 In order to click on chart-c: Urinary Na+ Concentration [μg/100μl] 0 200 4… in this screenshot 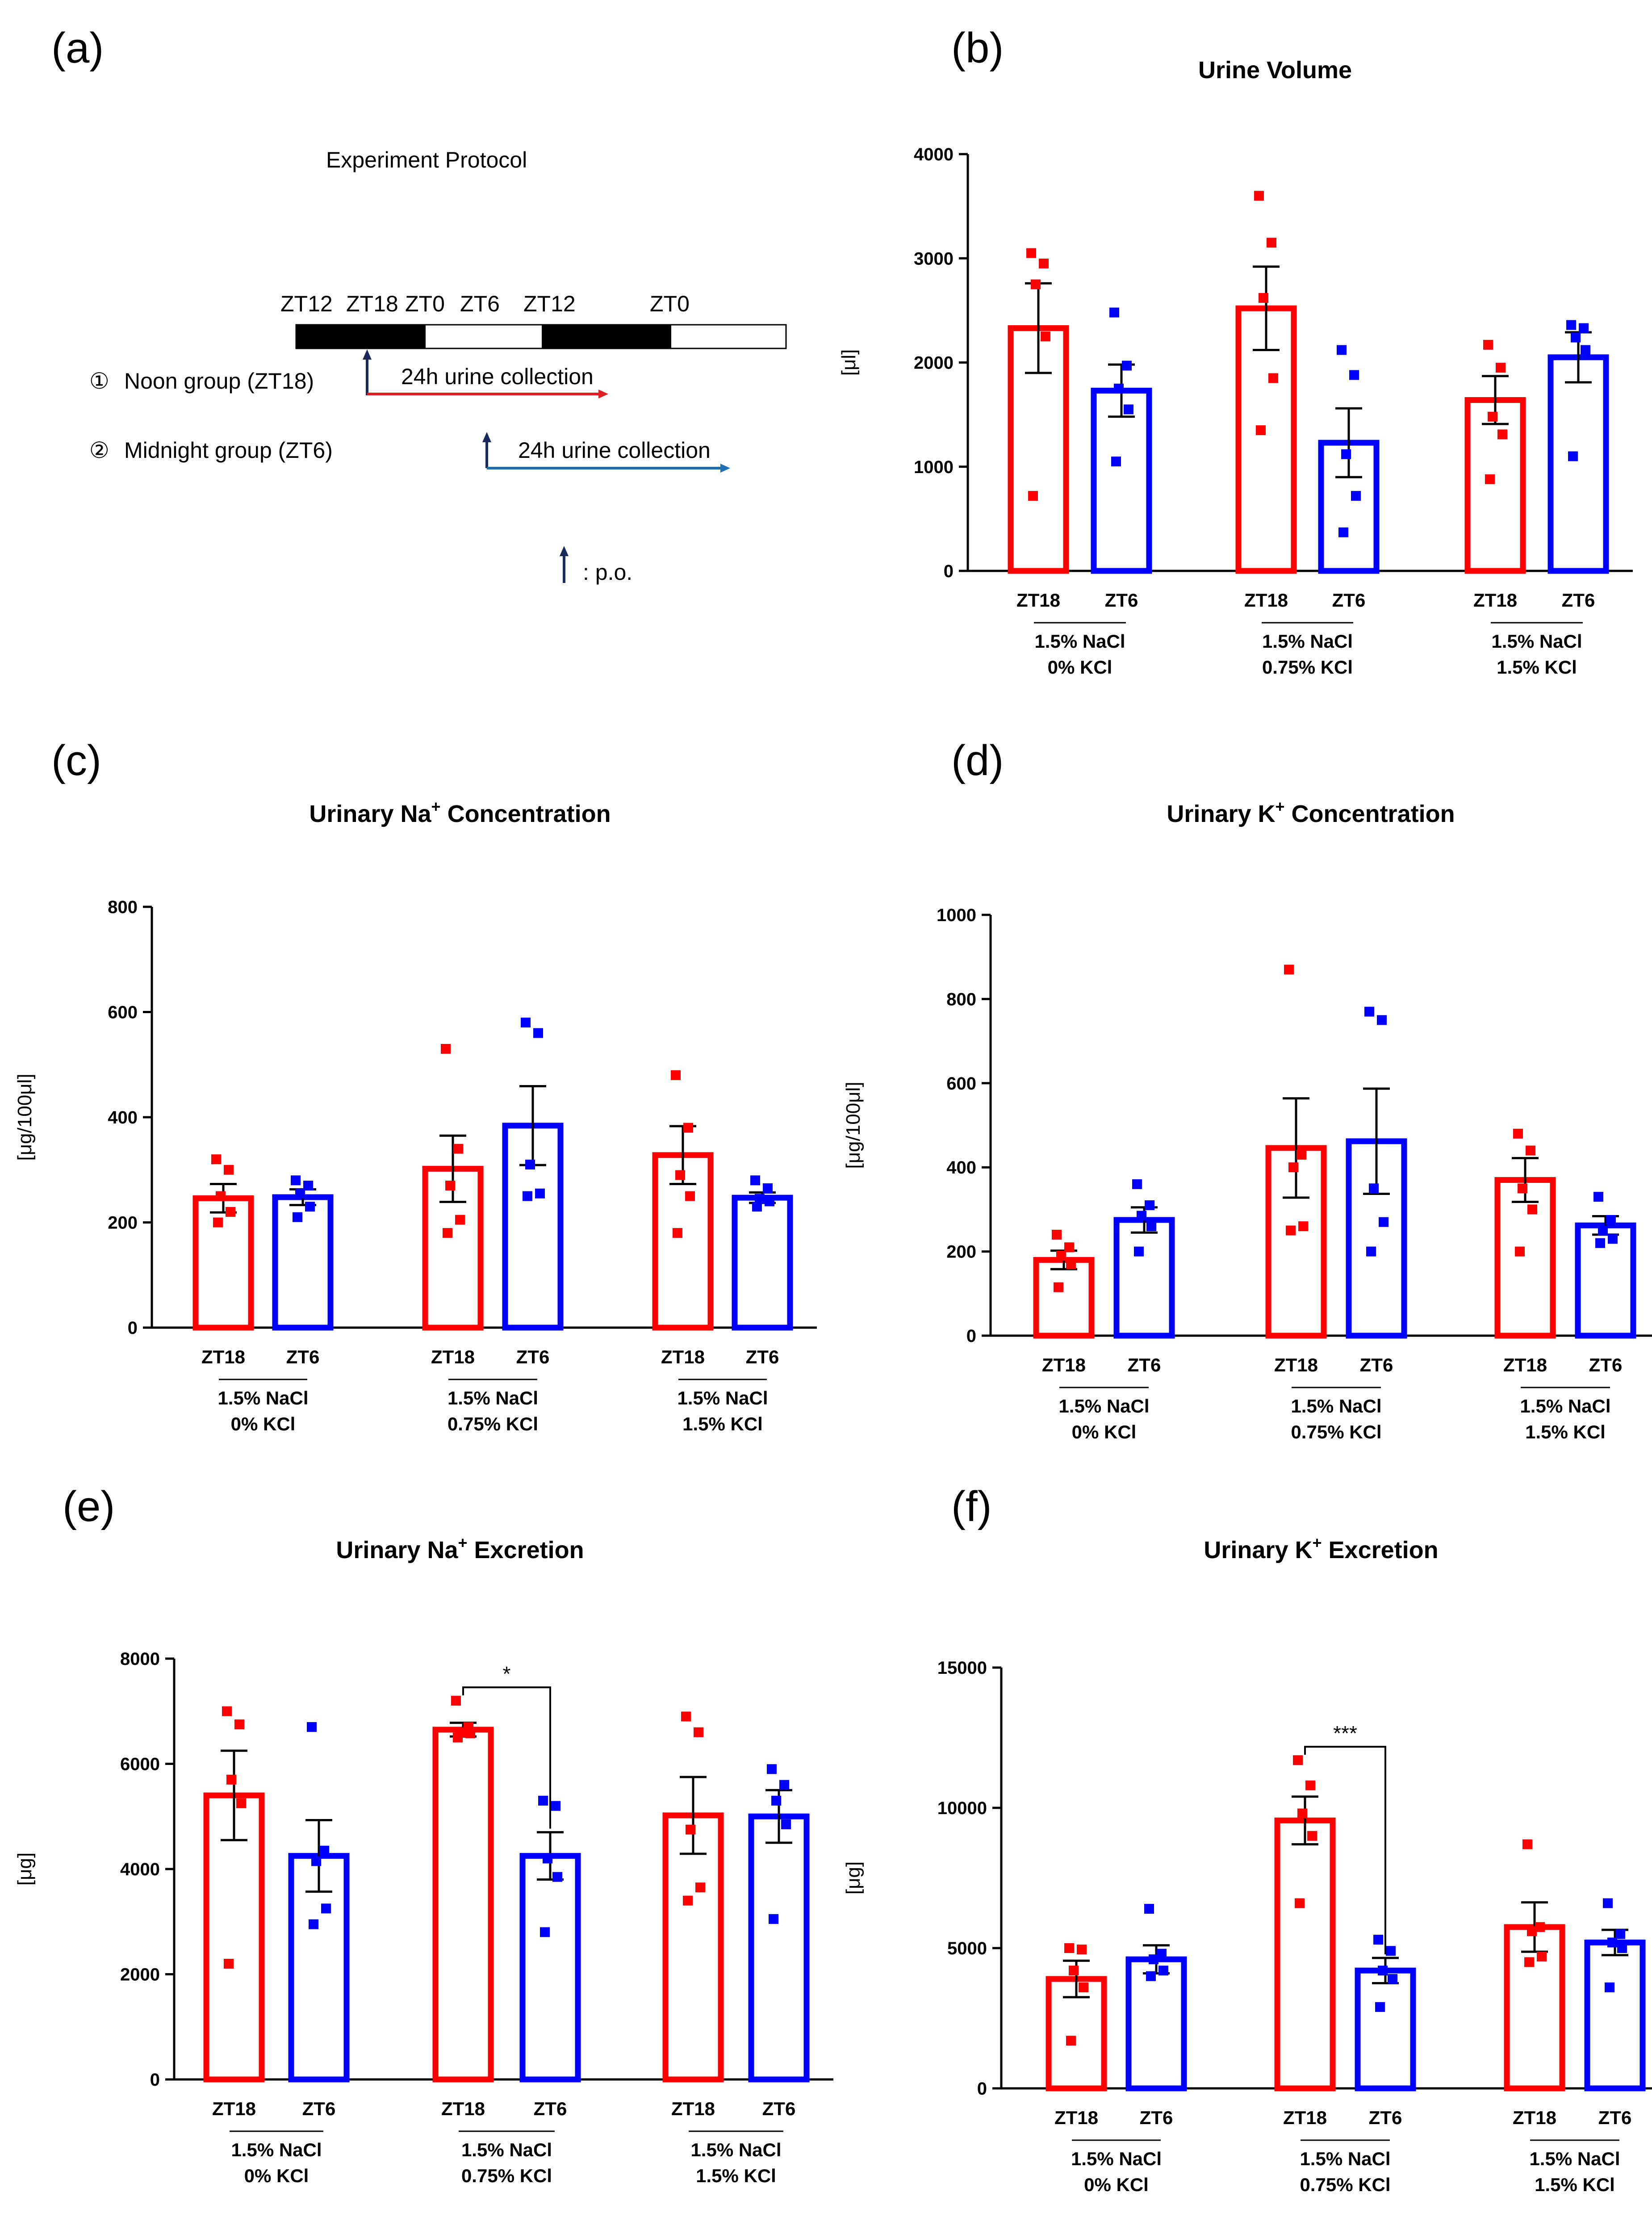, I will do `click(415, 1115)`.